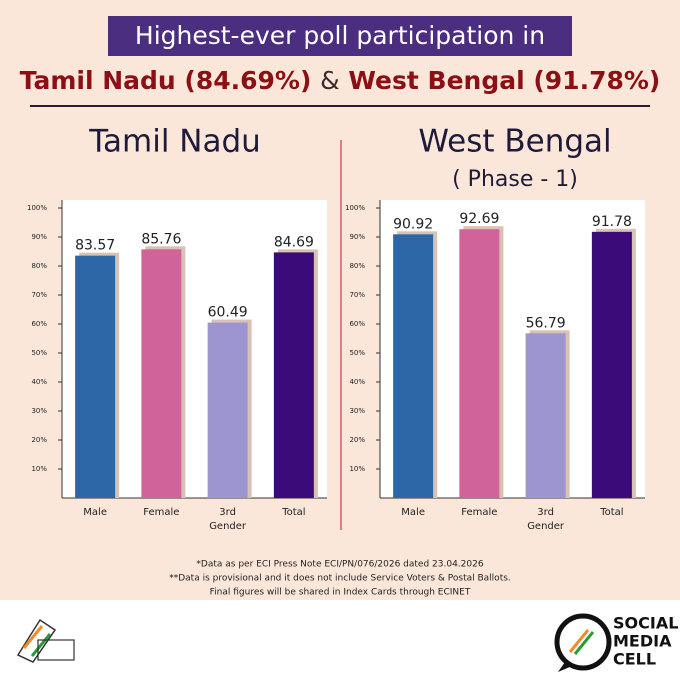 This screenshot has height=684, width=680. What do you see at coordinates (645, 623) in the screenshot?
I see `logo-text: SOCIAL` at bounding box center [645, 623].